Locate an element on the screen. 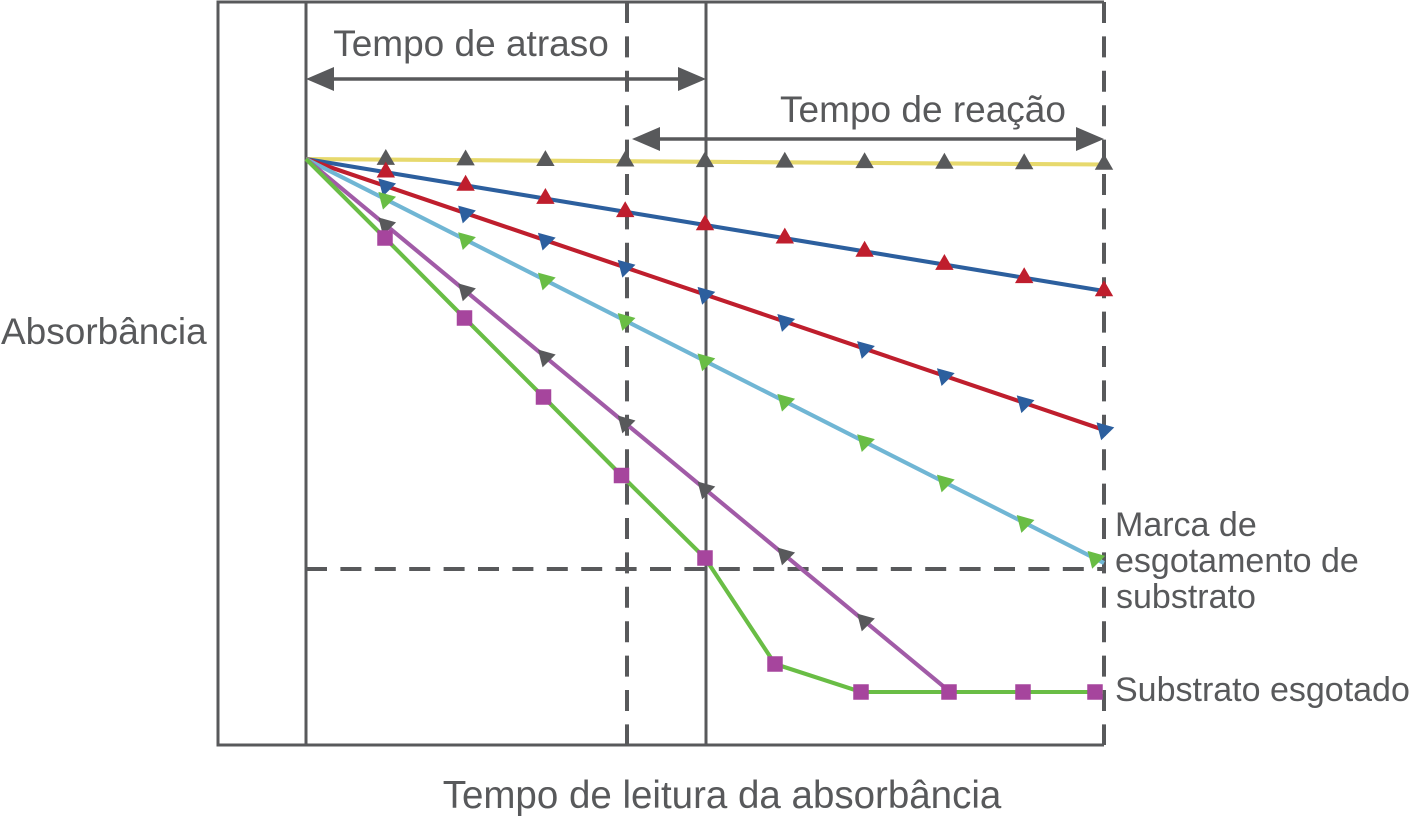 This screenshot has width=1416, height=823. svg-text:Tempo de leitura da absorbânci: Tempo de leitura da absorbância is located at coordinates (722, 795).